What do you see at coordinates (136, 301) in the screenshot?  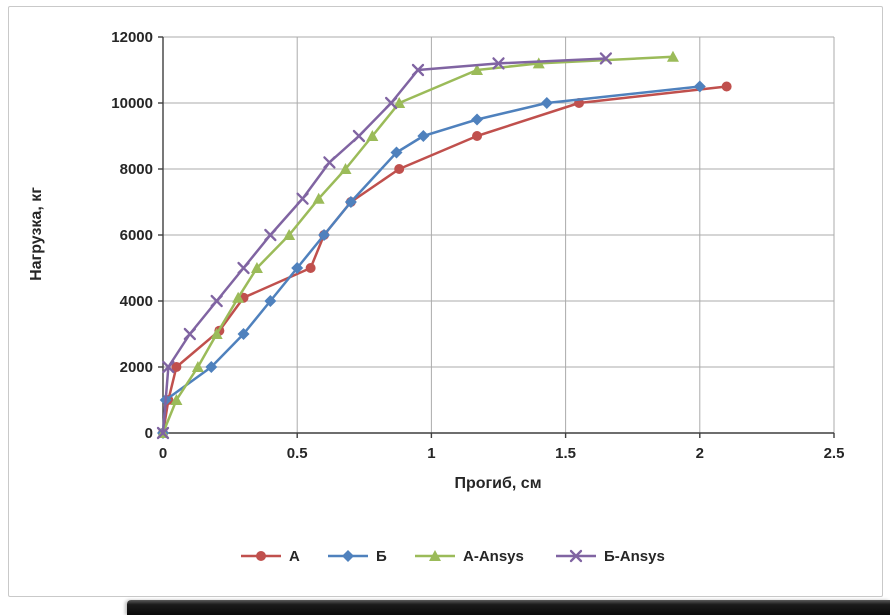 I see `svg-text: 4000` at bounding box center [136, 301].